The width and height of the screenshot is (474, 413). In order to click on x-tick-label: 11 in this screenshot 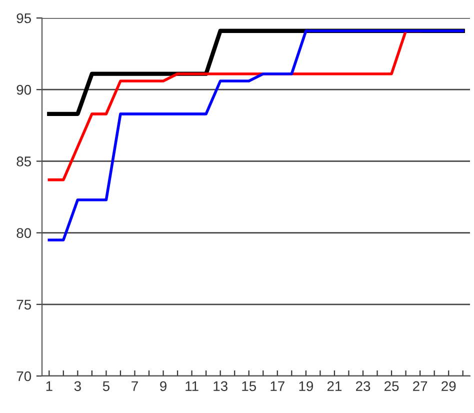, I will do `click(192, 386)`.